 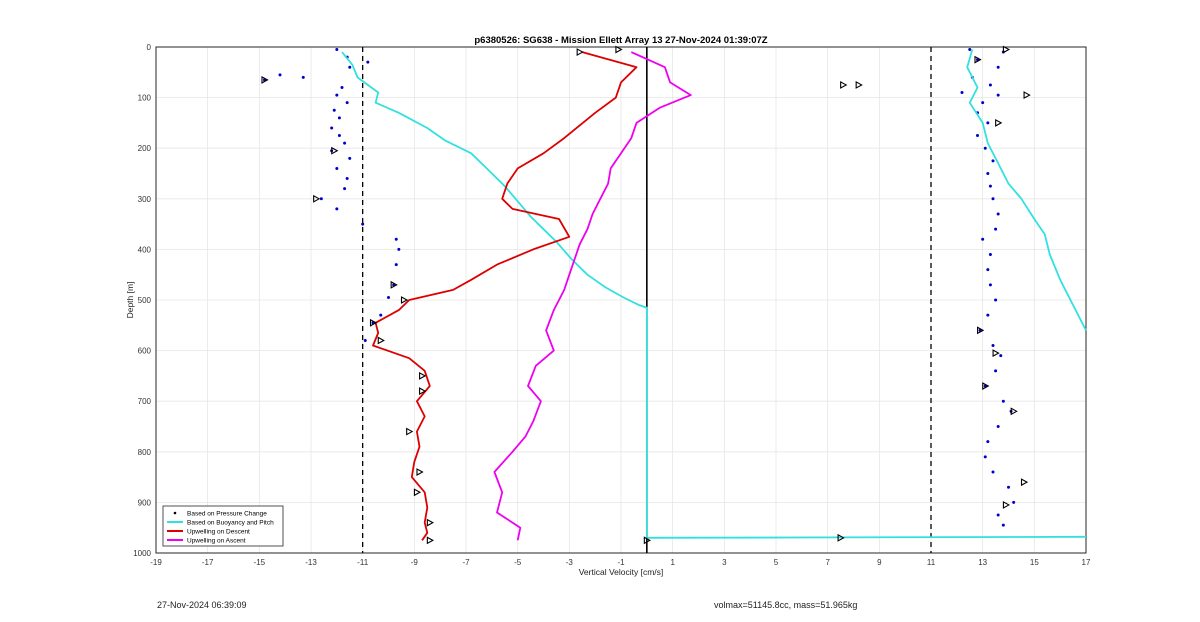 What do you see at coordinates (621, 562) in the screenshot?
I see `x-tick-label: -1` at bounding box center [621, 562].